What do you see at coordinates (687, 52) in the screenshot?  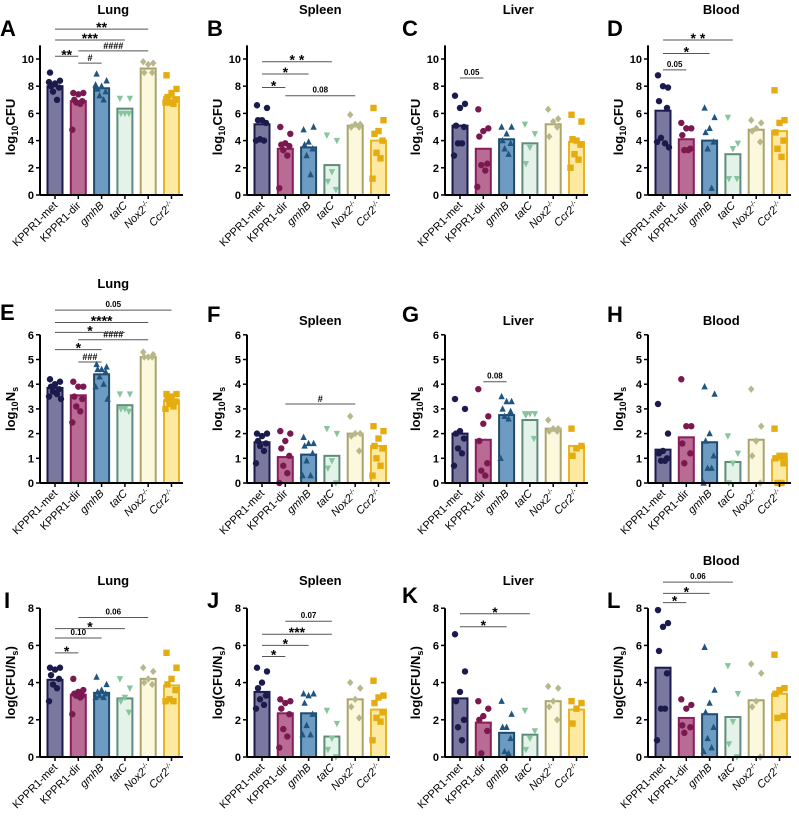 I see `significance-label: *` at bounding box center [687, 52].